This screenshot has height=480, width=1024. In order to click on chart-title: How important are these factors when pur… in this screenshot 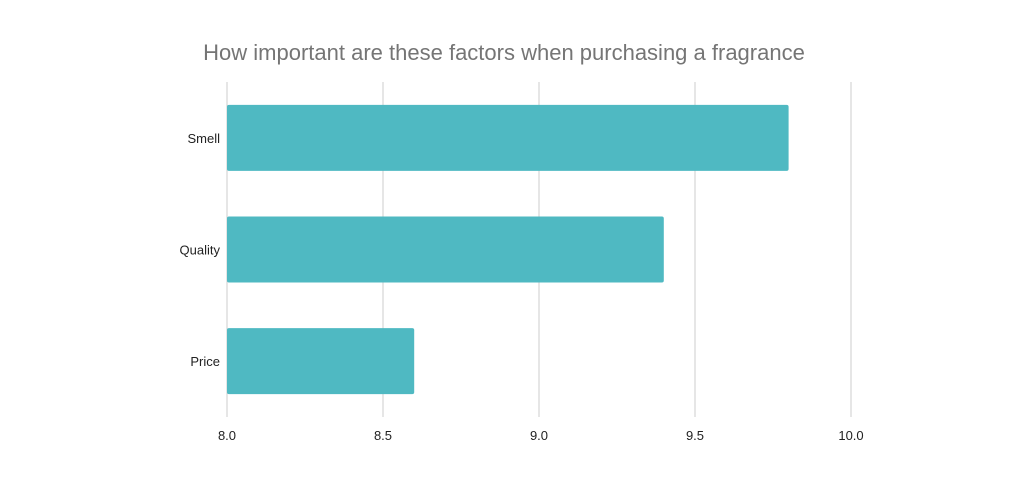, I will do `click(504, 52)`.